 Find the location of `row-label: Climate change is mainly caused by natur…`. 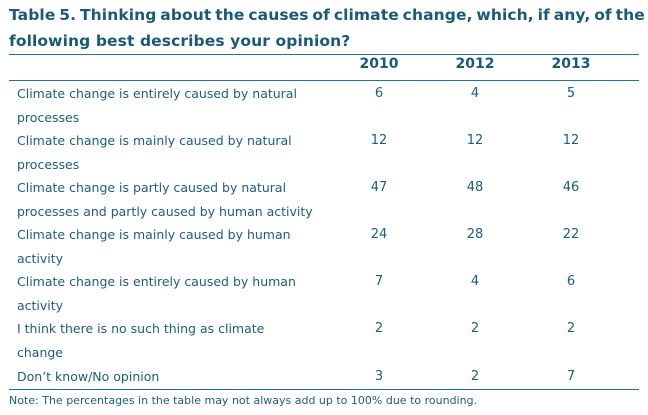

row-label: Climate change is mainly caused by natur… is located at coordinates (170, 152).